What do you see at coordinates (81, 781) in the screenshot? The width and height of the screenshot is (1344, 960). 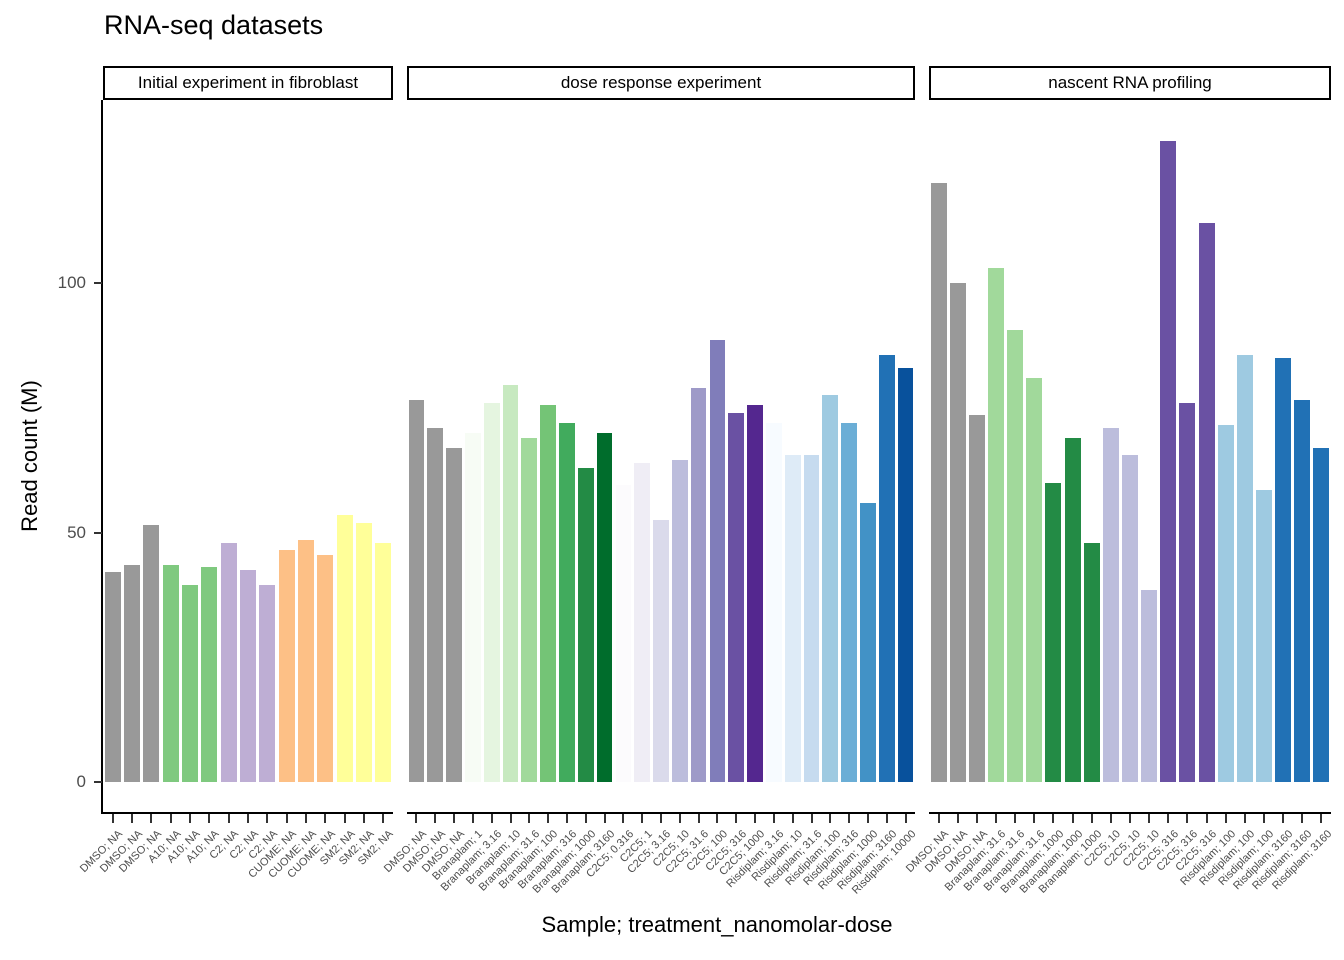 I see `y-tick-label: 0` at bounding box center [81, 781].